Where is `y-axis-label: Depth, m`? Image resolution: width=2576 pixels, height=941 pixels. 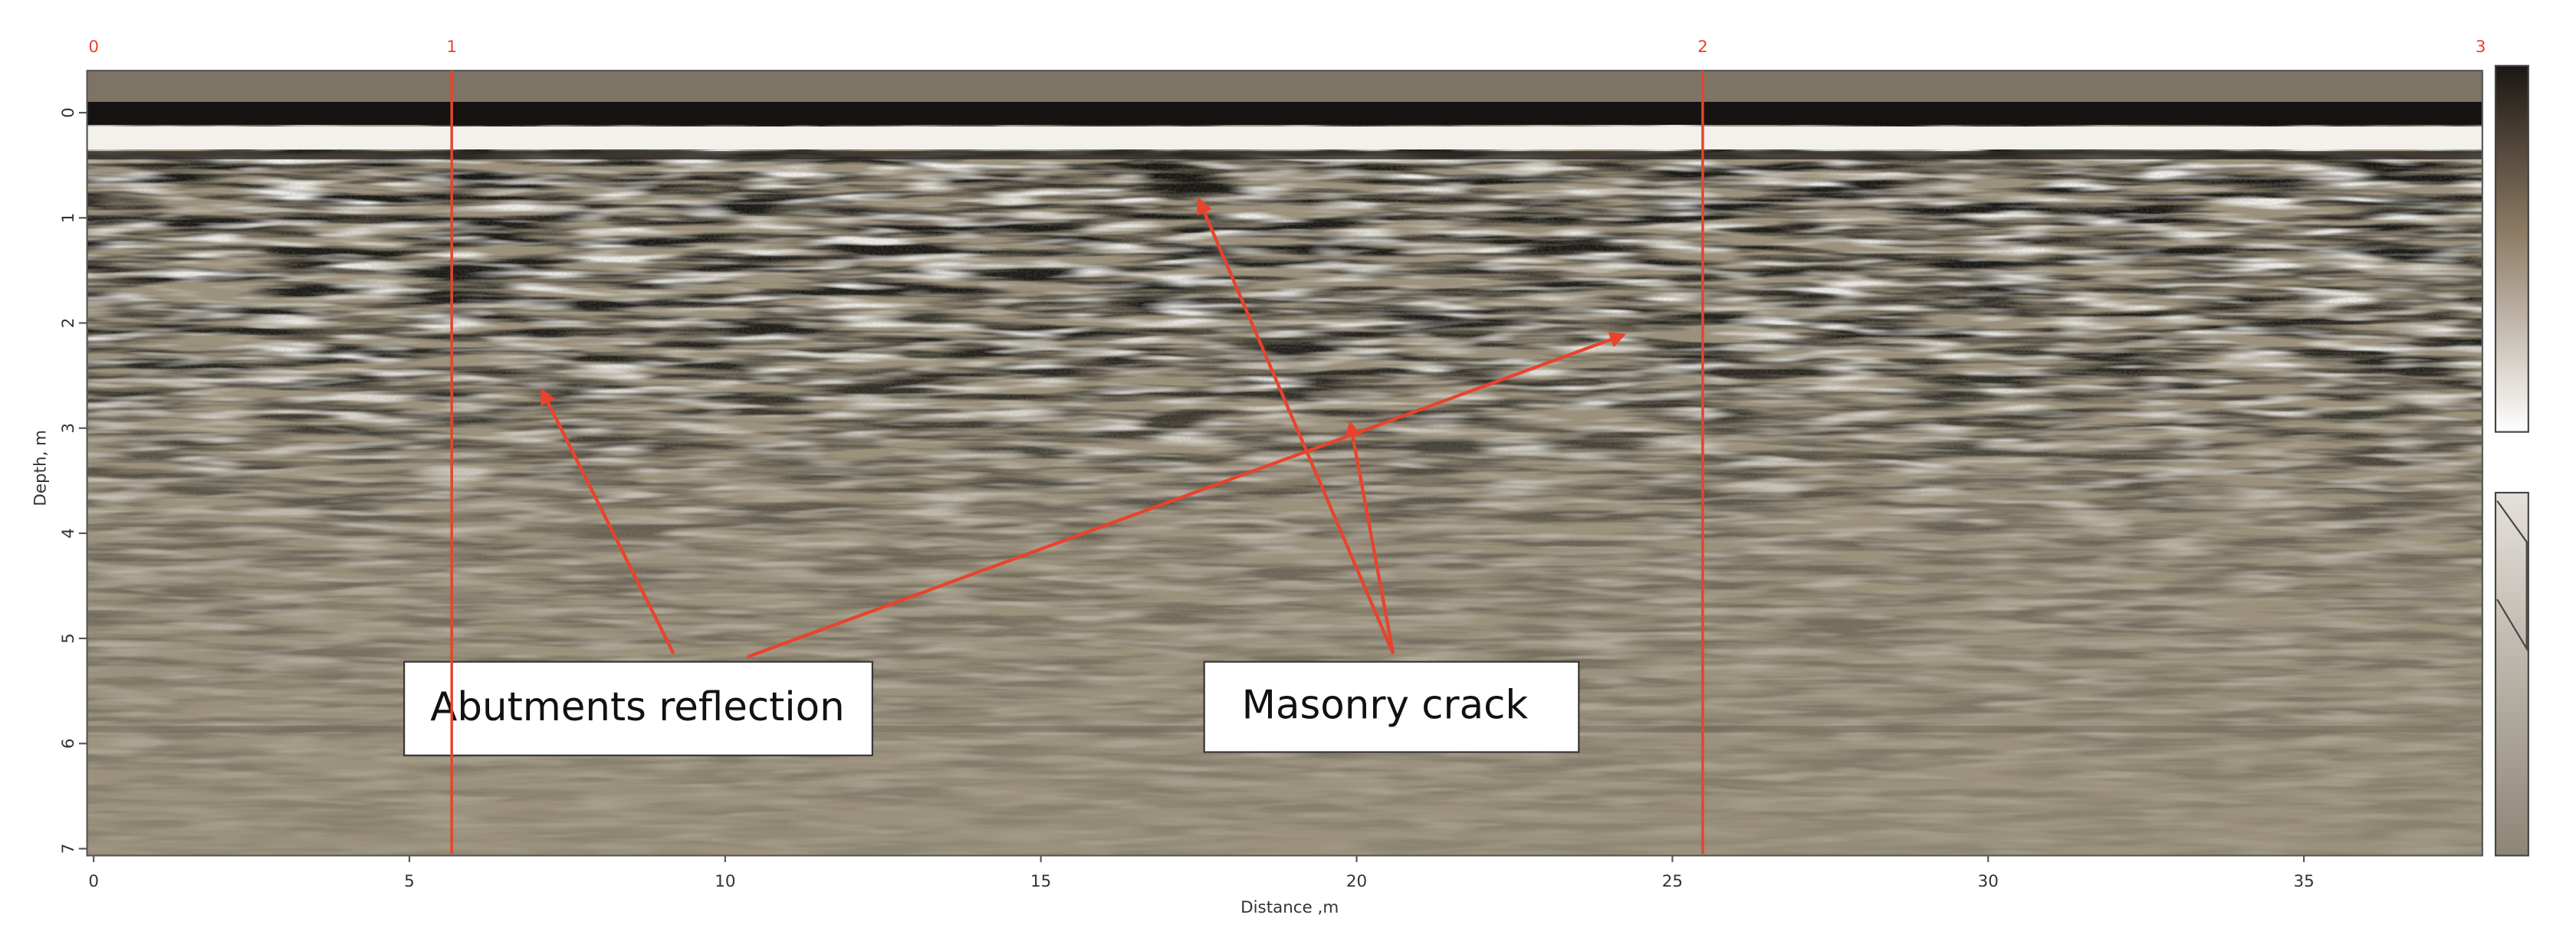
y-axis-label: Depth, m is located at coordinates (41, 468).